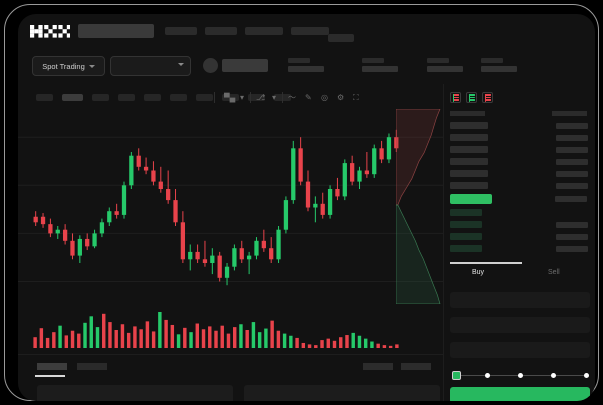 The width and height of the screenshot is (603, 405). I want to click on tab-open-orders, so click(52, 366).